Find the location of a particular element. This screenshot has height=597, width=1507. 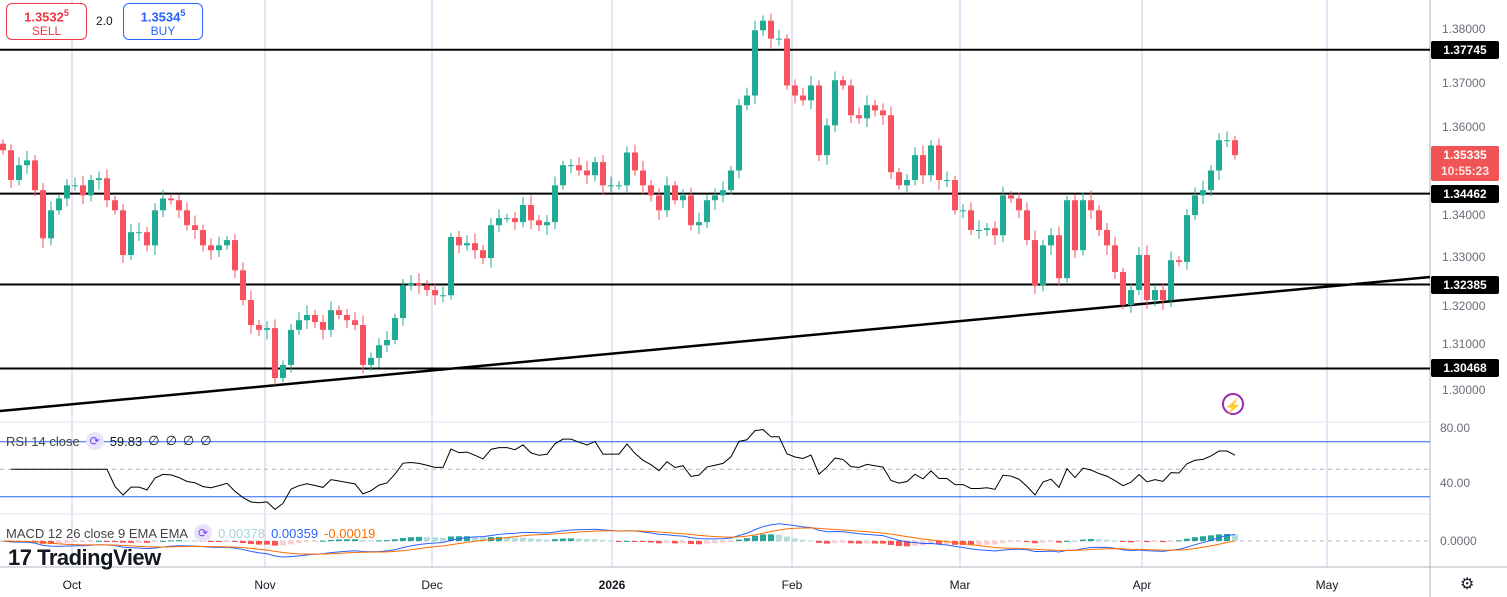

buy-button: 1.35345 BUY is located at coordinates (163, 21).